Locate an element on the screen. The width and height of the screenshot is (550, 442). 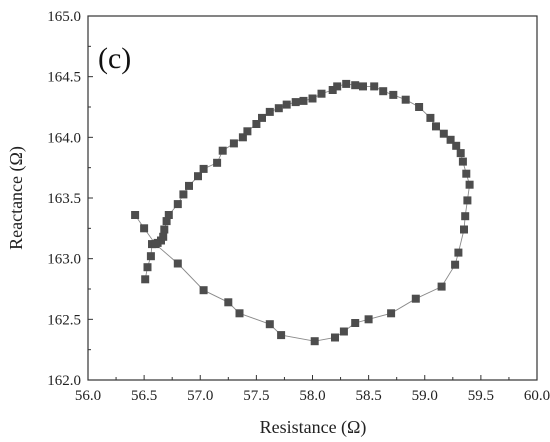
x-tick-label: 59.5 is located at coordinates (481, 396).